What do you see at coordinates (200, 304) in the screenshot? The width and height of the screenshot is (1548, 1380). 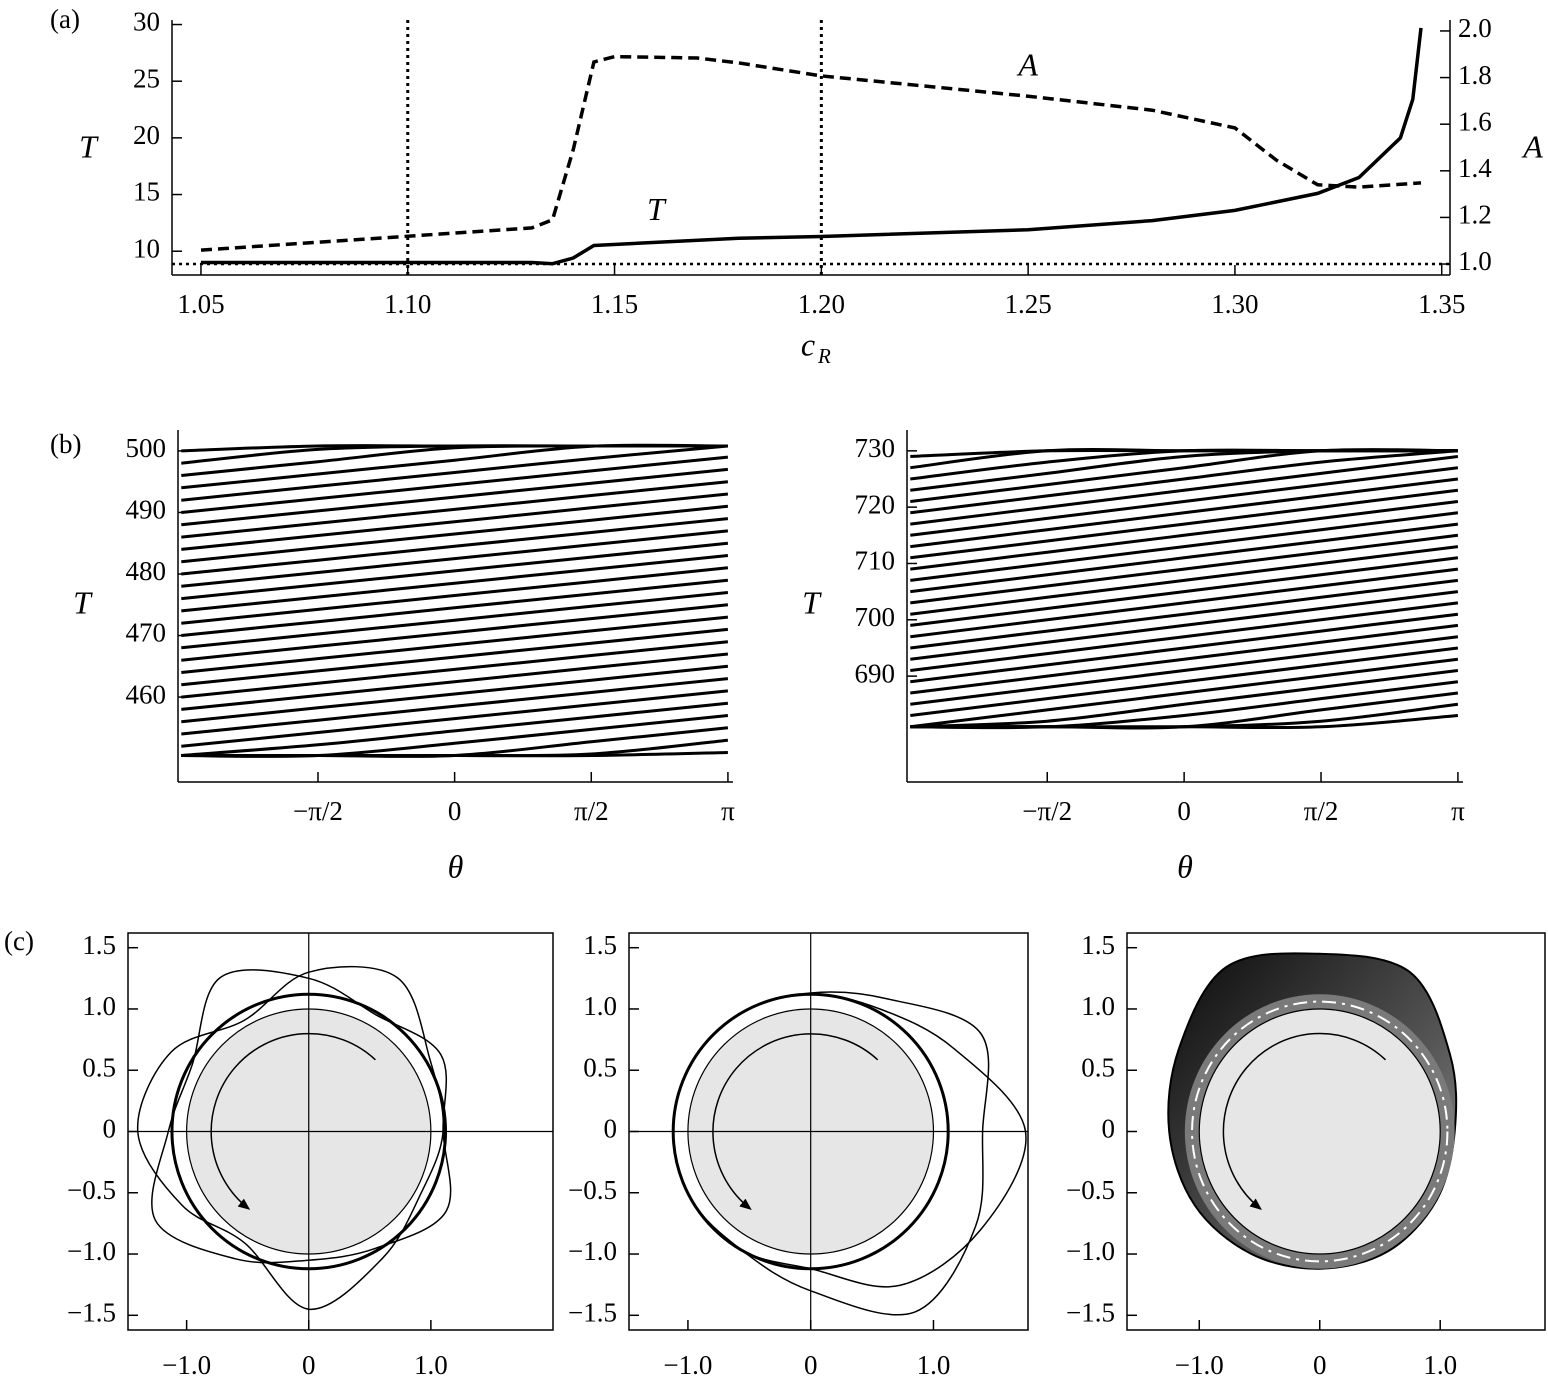 I see `x-tick-label: 1.05` at bounding box center [200, 304].